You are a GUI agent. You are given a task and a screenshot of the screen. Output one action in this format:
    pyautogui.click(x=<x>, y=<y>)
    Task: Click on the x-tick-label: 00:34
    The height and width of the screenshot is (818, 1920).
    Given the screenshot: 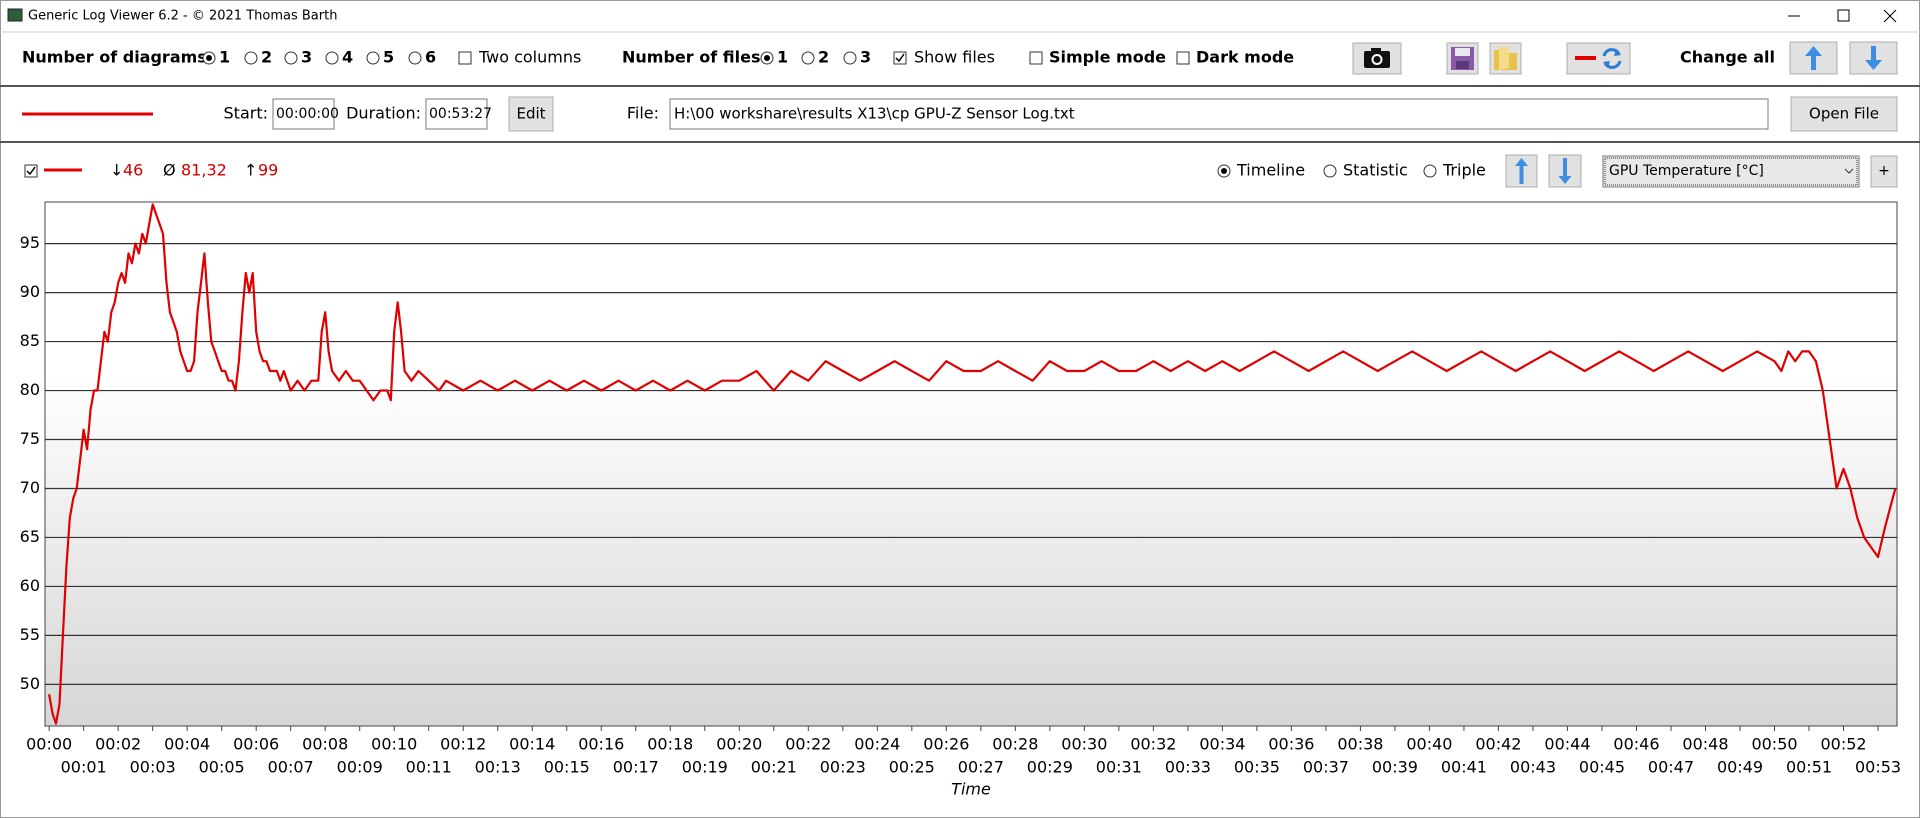 What is the action you would take?
    pyautogui.click(x=1222, y=744)
    